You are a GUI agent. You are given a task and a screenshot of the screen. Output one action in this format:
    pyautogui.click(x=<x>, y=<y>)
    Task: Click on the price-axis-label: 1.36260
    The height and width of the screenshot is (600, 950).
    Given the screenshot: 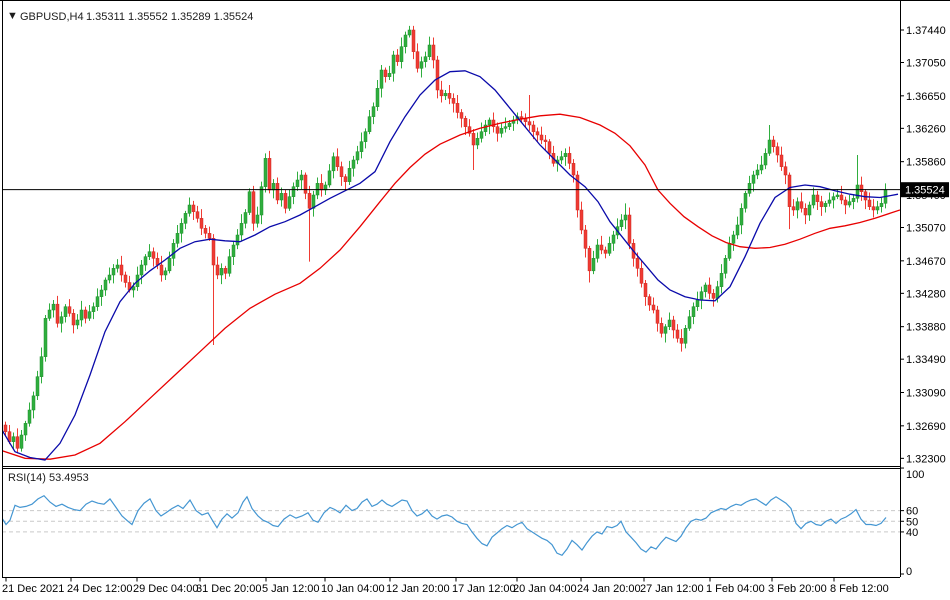 What is the action you would take?
    pyautogui.click(x=926, y=129)
    